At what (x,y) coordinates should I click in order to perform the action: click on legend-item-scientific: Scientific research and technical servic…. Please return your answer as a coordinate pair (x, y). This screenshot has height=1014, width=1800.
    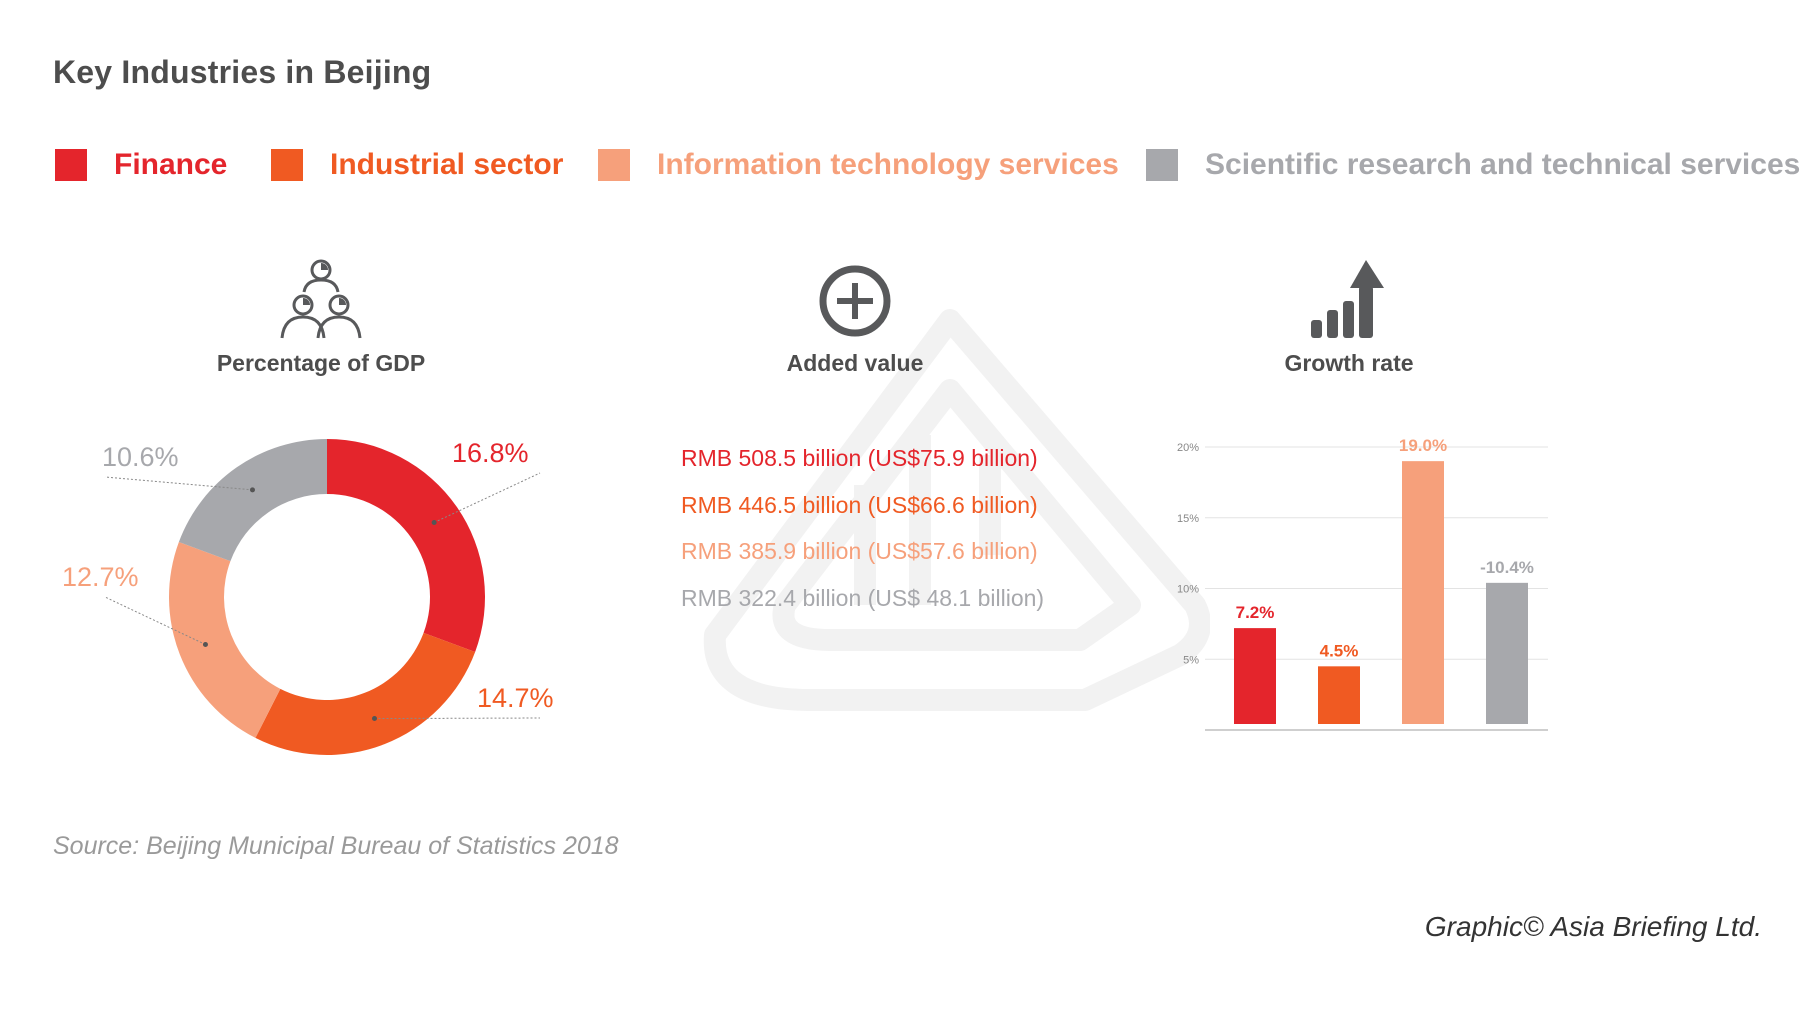
    Looking at the image, I should click on (1473, 165).